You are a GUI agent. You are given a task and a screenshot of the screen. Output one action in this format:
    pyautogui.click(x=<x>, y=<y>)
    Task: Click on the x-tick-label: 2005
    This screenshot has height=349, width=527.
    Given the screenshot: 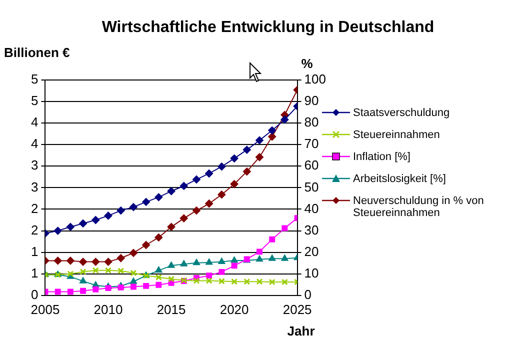 What is the action you would take?
    pyautogui.click(x=45, y=309)
    